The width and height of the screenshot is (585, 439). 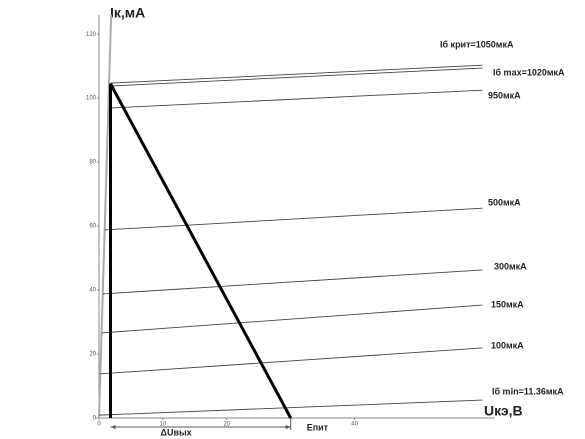 What do you see at coordinates (507, 304) in the screenshot?
I see `series-label: 150мкА` at bounding box center [507, 304].